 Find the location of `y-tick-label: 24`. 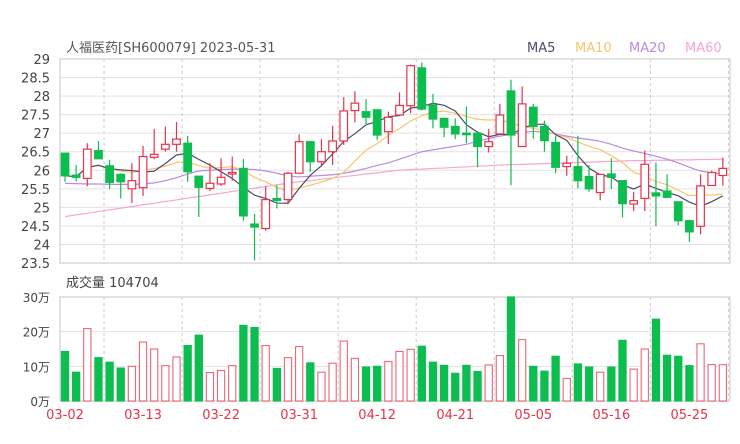

y-tick-label: 24 is located at coordinates (41, 245).